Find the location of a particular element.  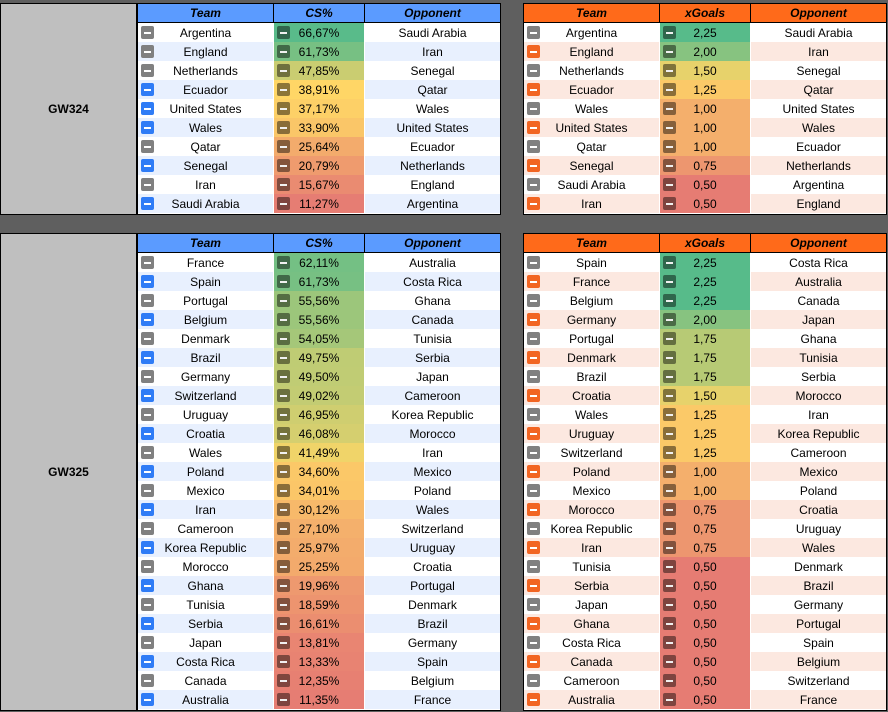

cs-cell: 18,59% is located at coordinates (319, 604).